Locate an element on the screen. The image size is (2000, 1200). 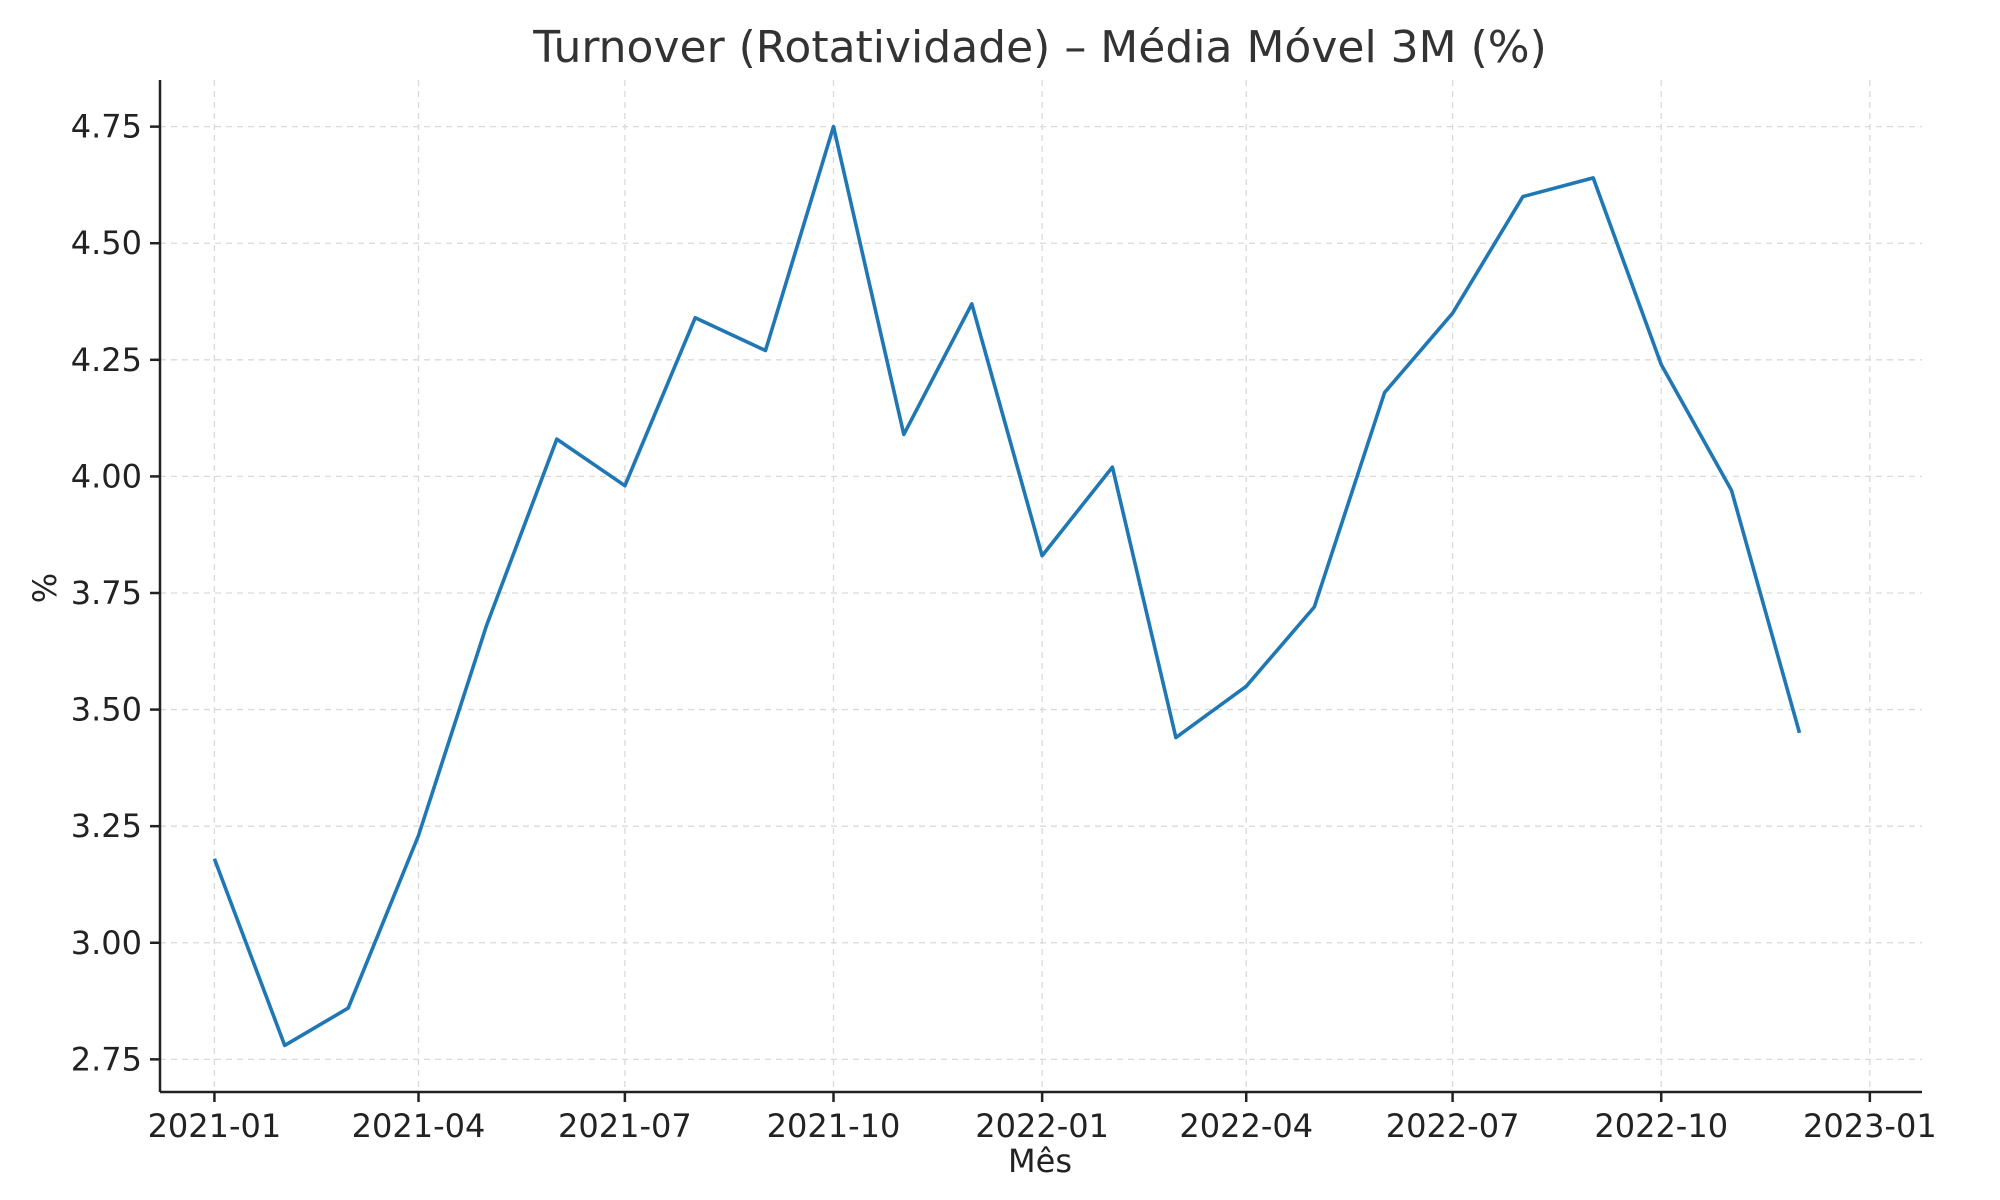
y-axis-ticks: 2.75 3.00 3.25 3.50 3.75 4.00 4.25 4.50 4.75 is located at coordinates (115, 593).